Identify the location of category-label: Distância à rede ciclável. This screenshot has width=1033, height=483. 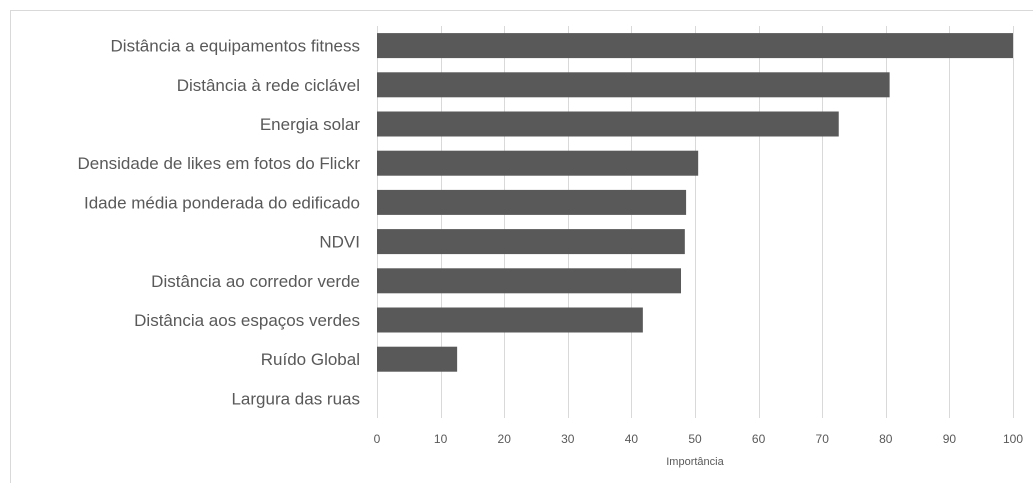
(268, 85).